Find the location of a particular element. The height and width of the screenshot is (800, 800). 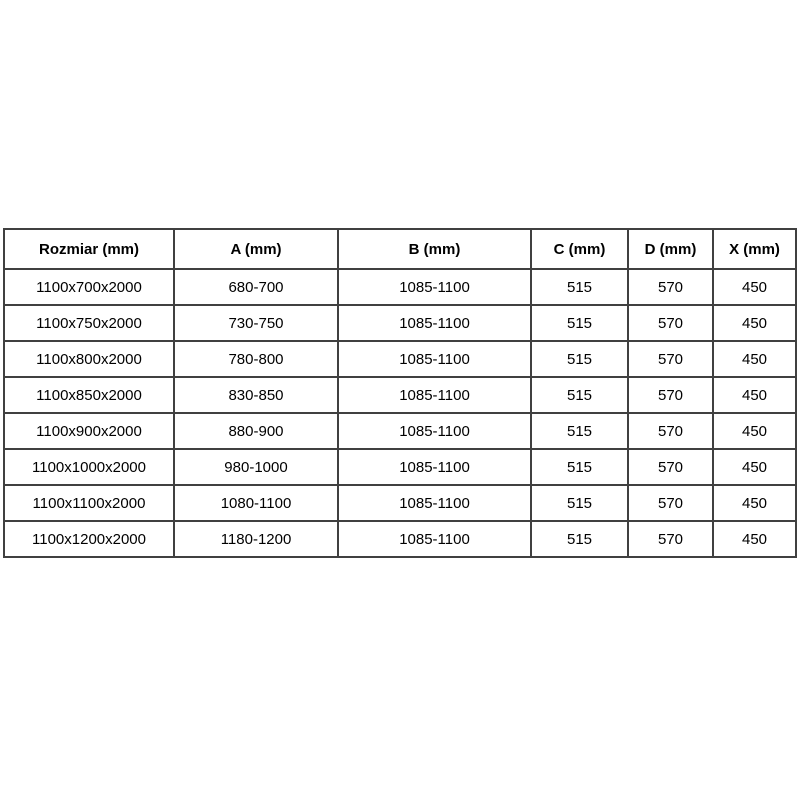

table-row: 1100x750x2000 730-750 1085-1100 515 570 450 is located at coordinates (400, 323).